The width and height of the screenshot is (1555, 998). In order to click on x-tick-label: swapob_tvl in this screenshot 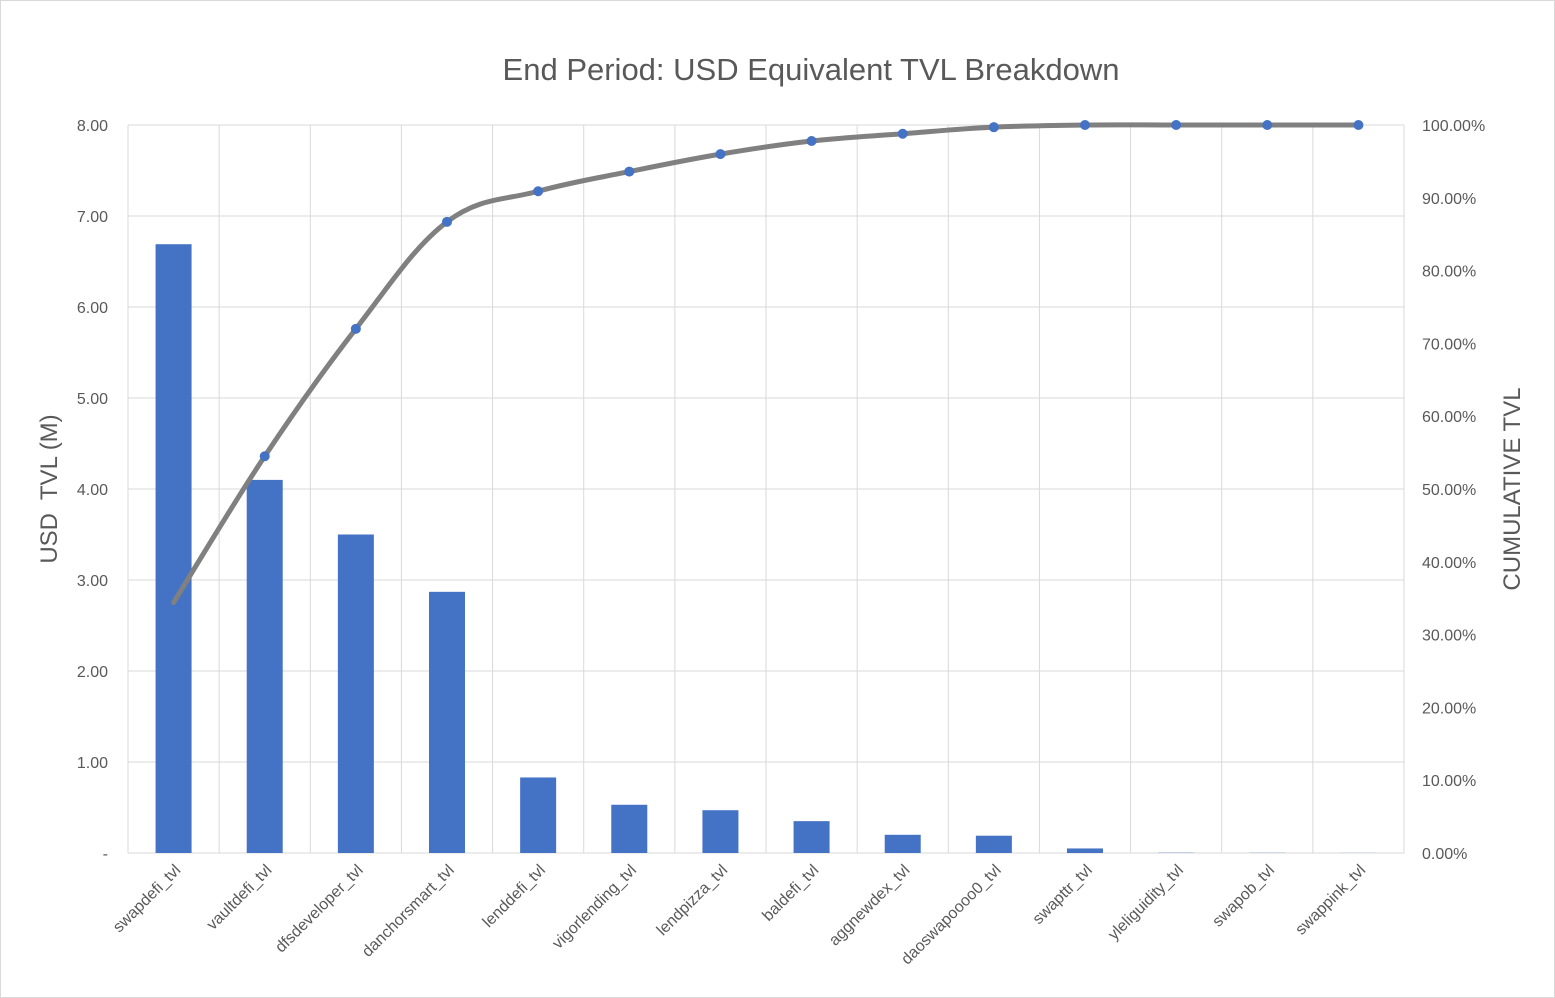, I will do `click(1243, 896)`.